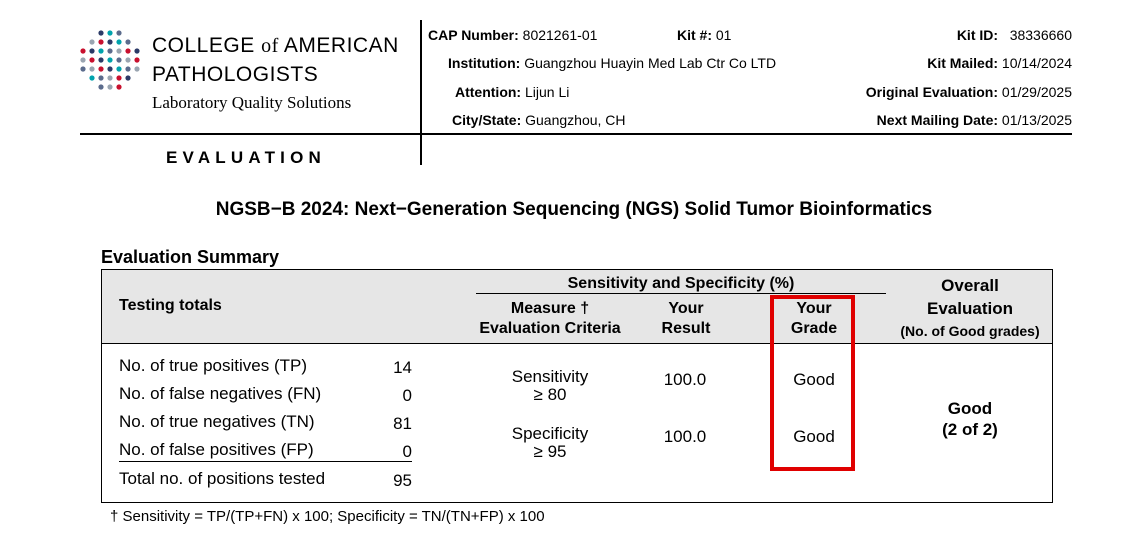 The image size is (1148, 538). I want to click on org-name-line1: COLLEGE of AMERICAN, so click(275, 45).